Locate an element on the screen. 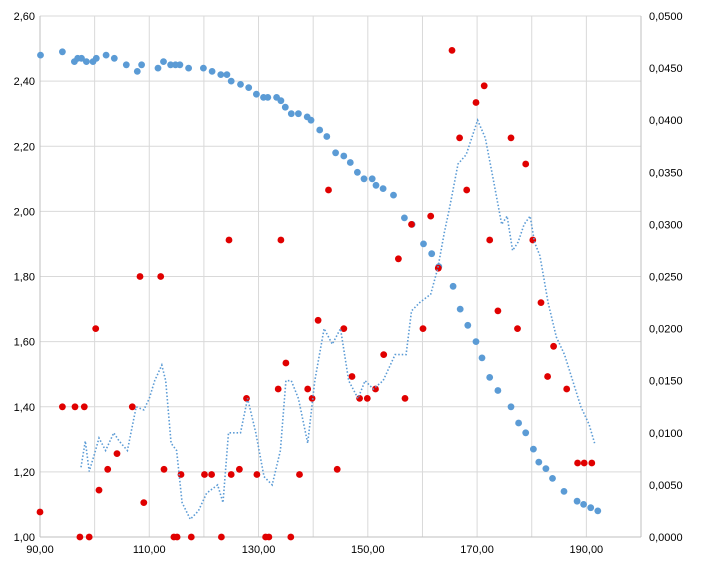  y-tick-label: 2,40 is located at coordinates (24, 82).